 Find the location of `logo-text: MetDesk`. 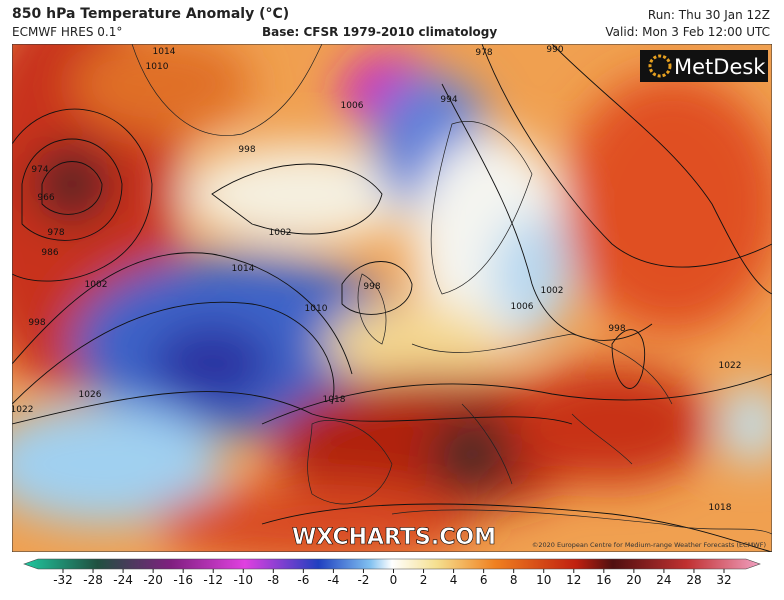

logo-text: MetDesk is located at coordinates (720, 67).